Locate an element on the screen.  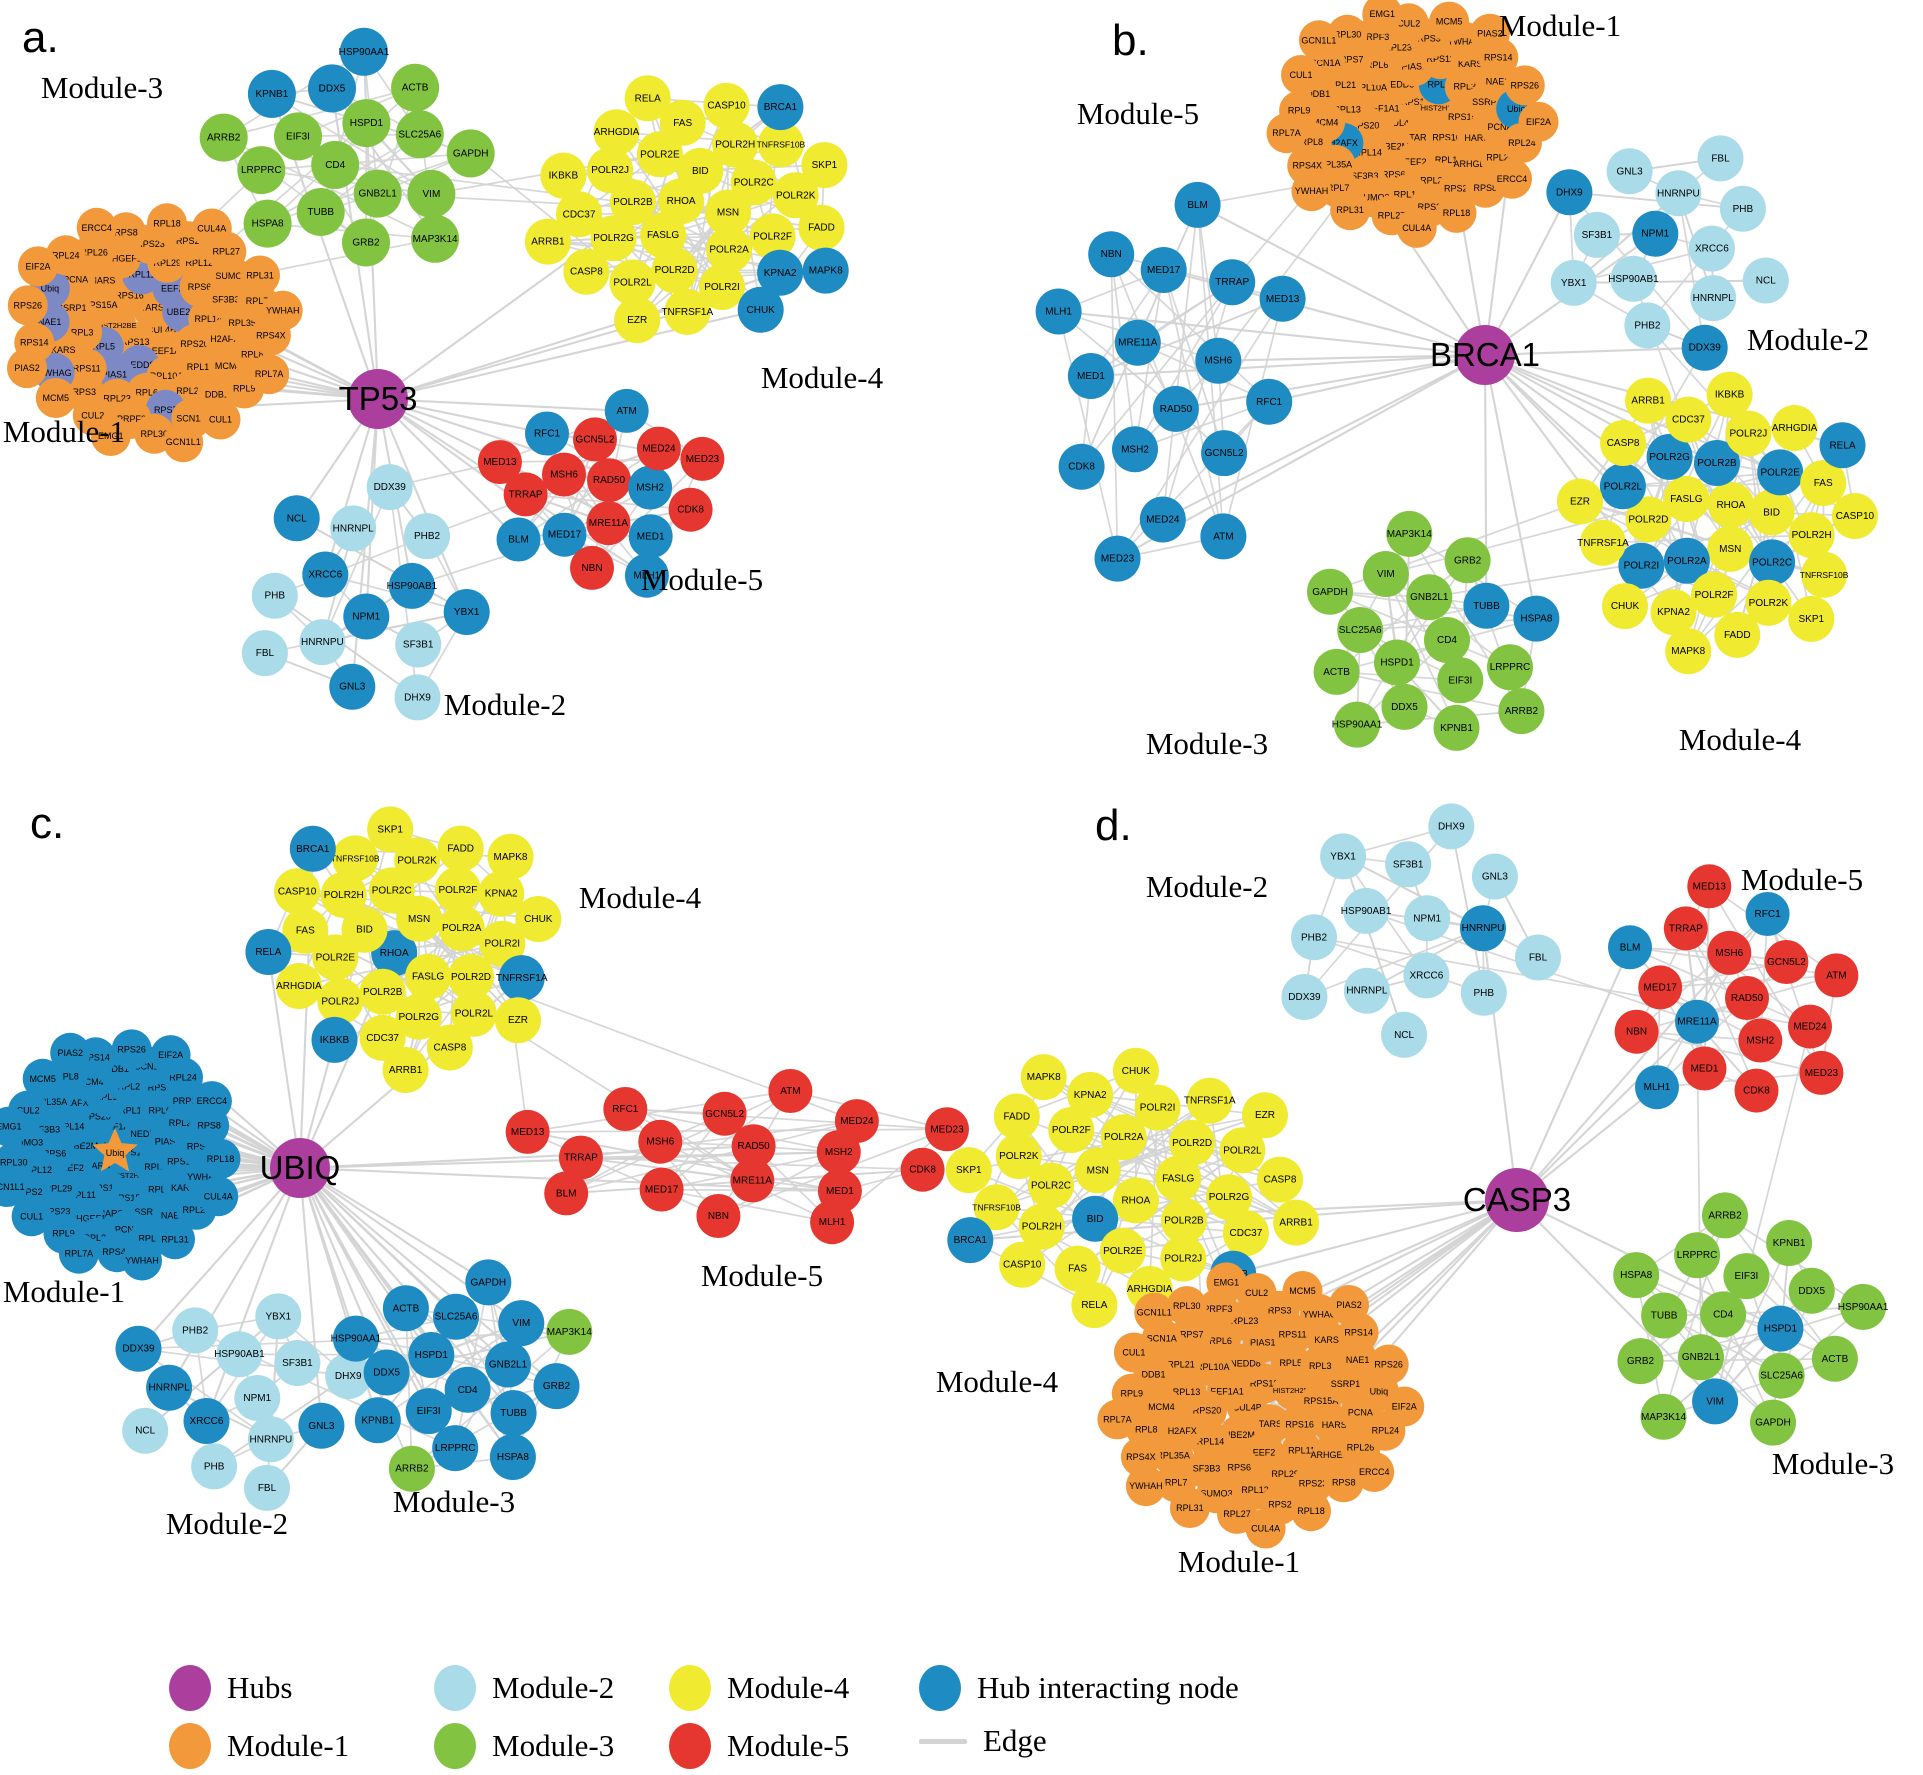
gene-label: GCN5L2 is located at coordinates (1224, 453).